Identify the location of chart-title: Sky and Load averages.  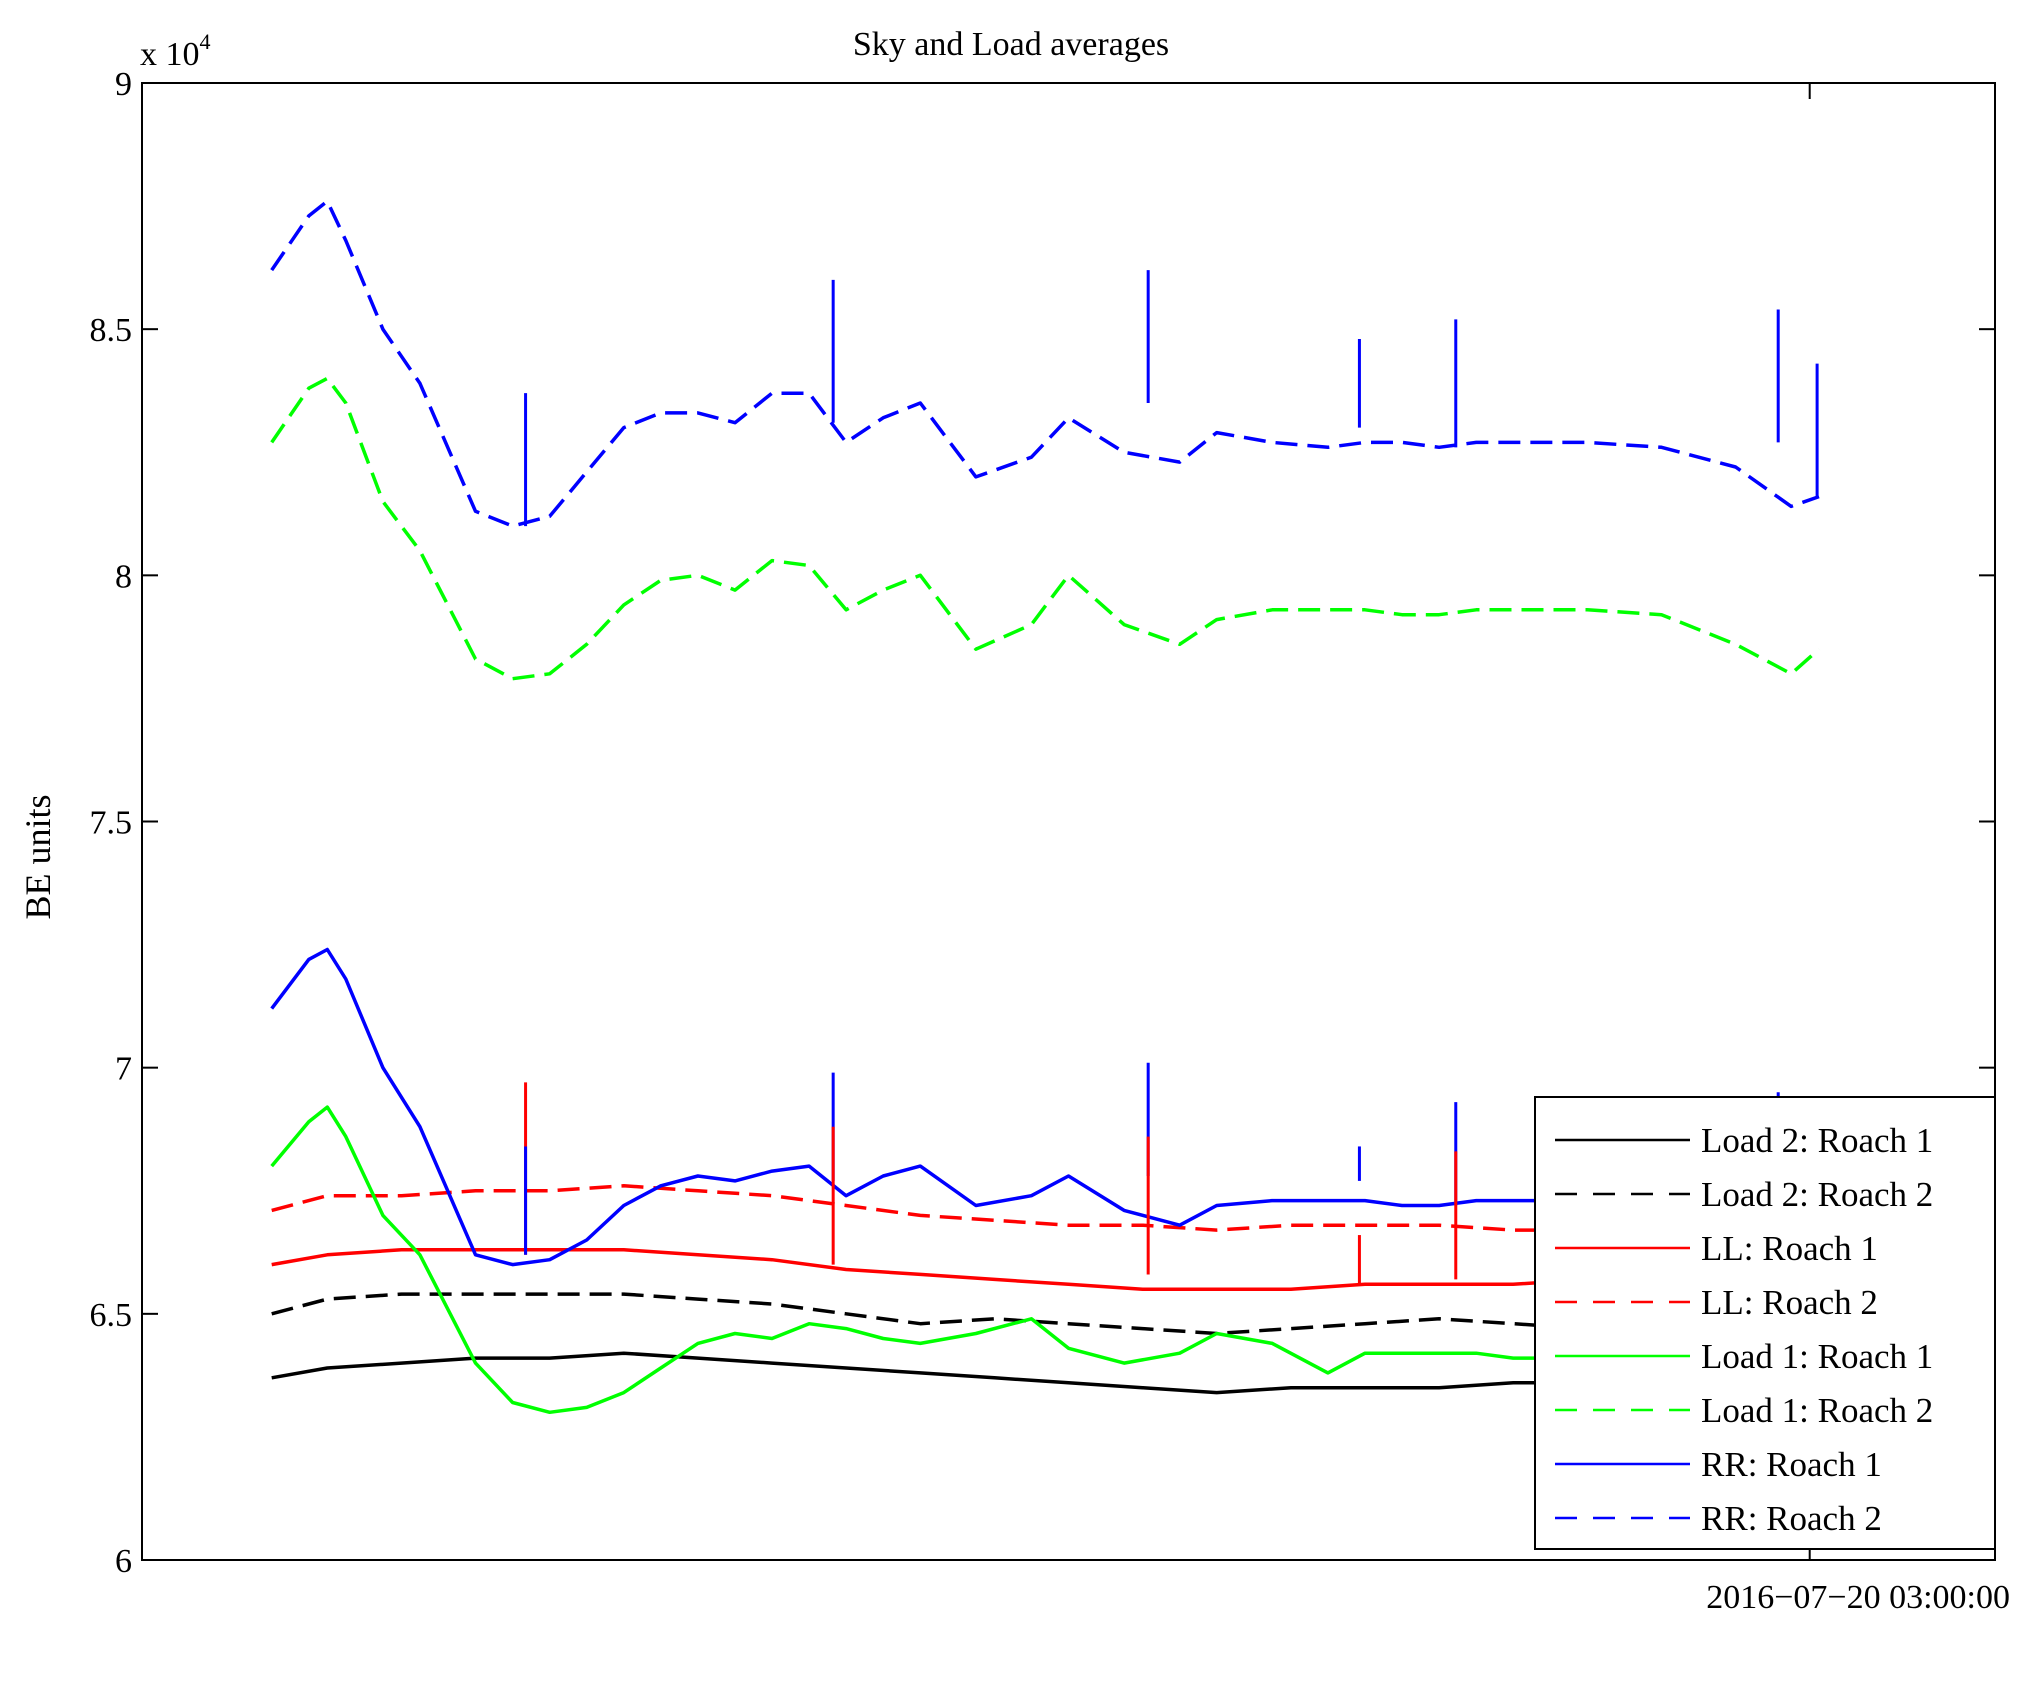
(1011, 44).